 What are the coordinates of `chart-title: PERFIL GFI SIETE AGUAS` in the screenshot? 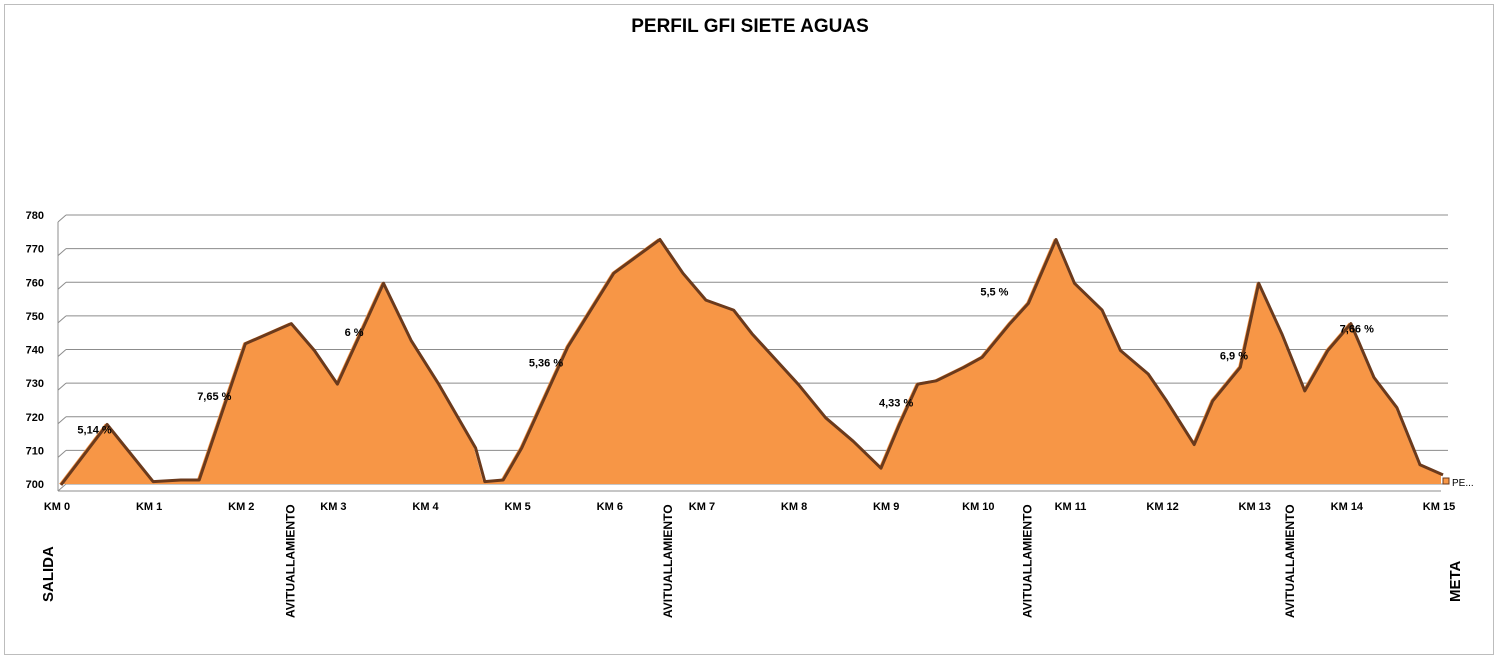 It's located at (750, 26).